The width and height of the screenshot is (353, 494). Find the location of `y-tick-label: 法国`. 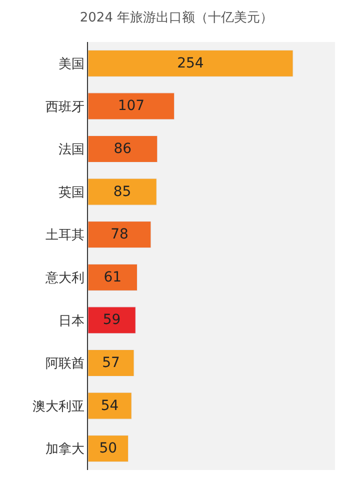

y-tick-label: 法国 is located at coordinates (71, 150).